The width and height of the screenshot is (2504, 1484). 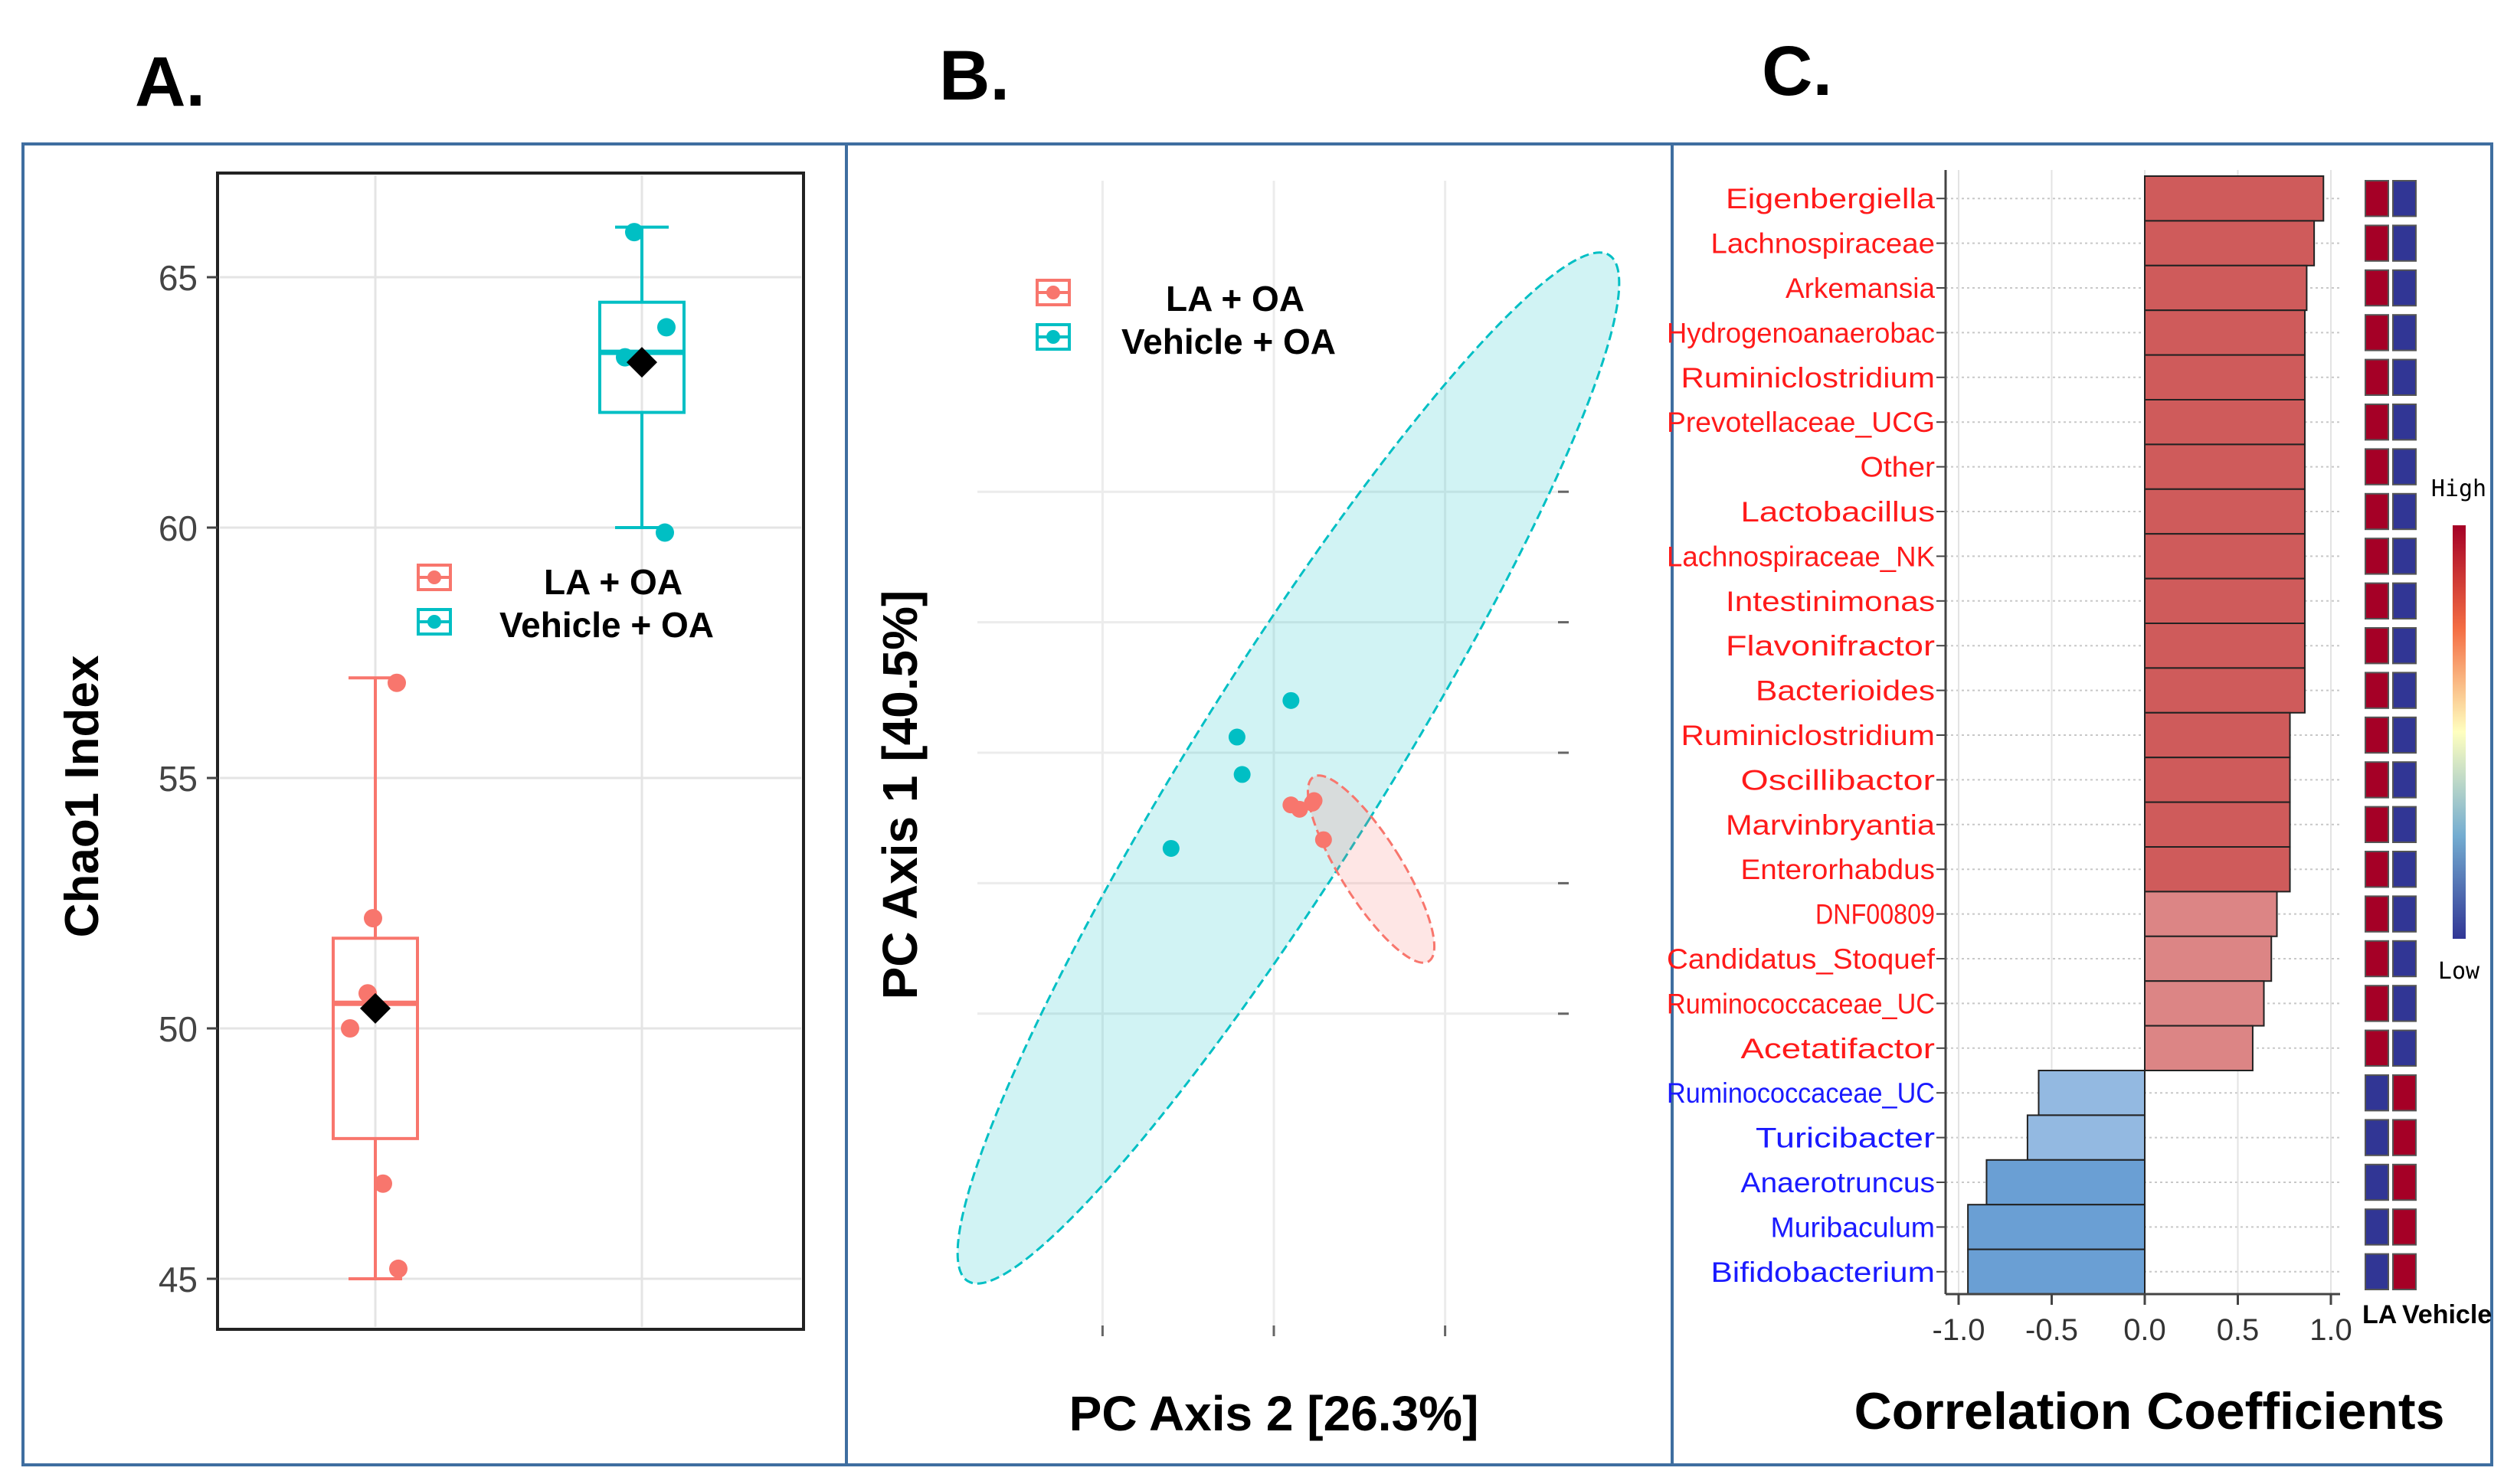 I want to click on panel-b-x-axis-title: PC Axis 2 [26.3%], so click(x=1274, y=1413).